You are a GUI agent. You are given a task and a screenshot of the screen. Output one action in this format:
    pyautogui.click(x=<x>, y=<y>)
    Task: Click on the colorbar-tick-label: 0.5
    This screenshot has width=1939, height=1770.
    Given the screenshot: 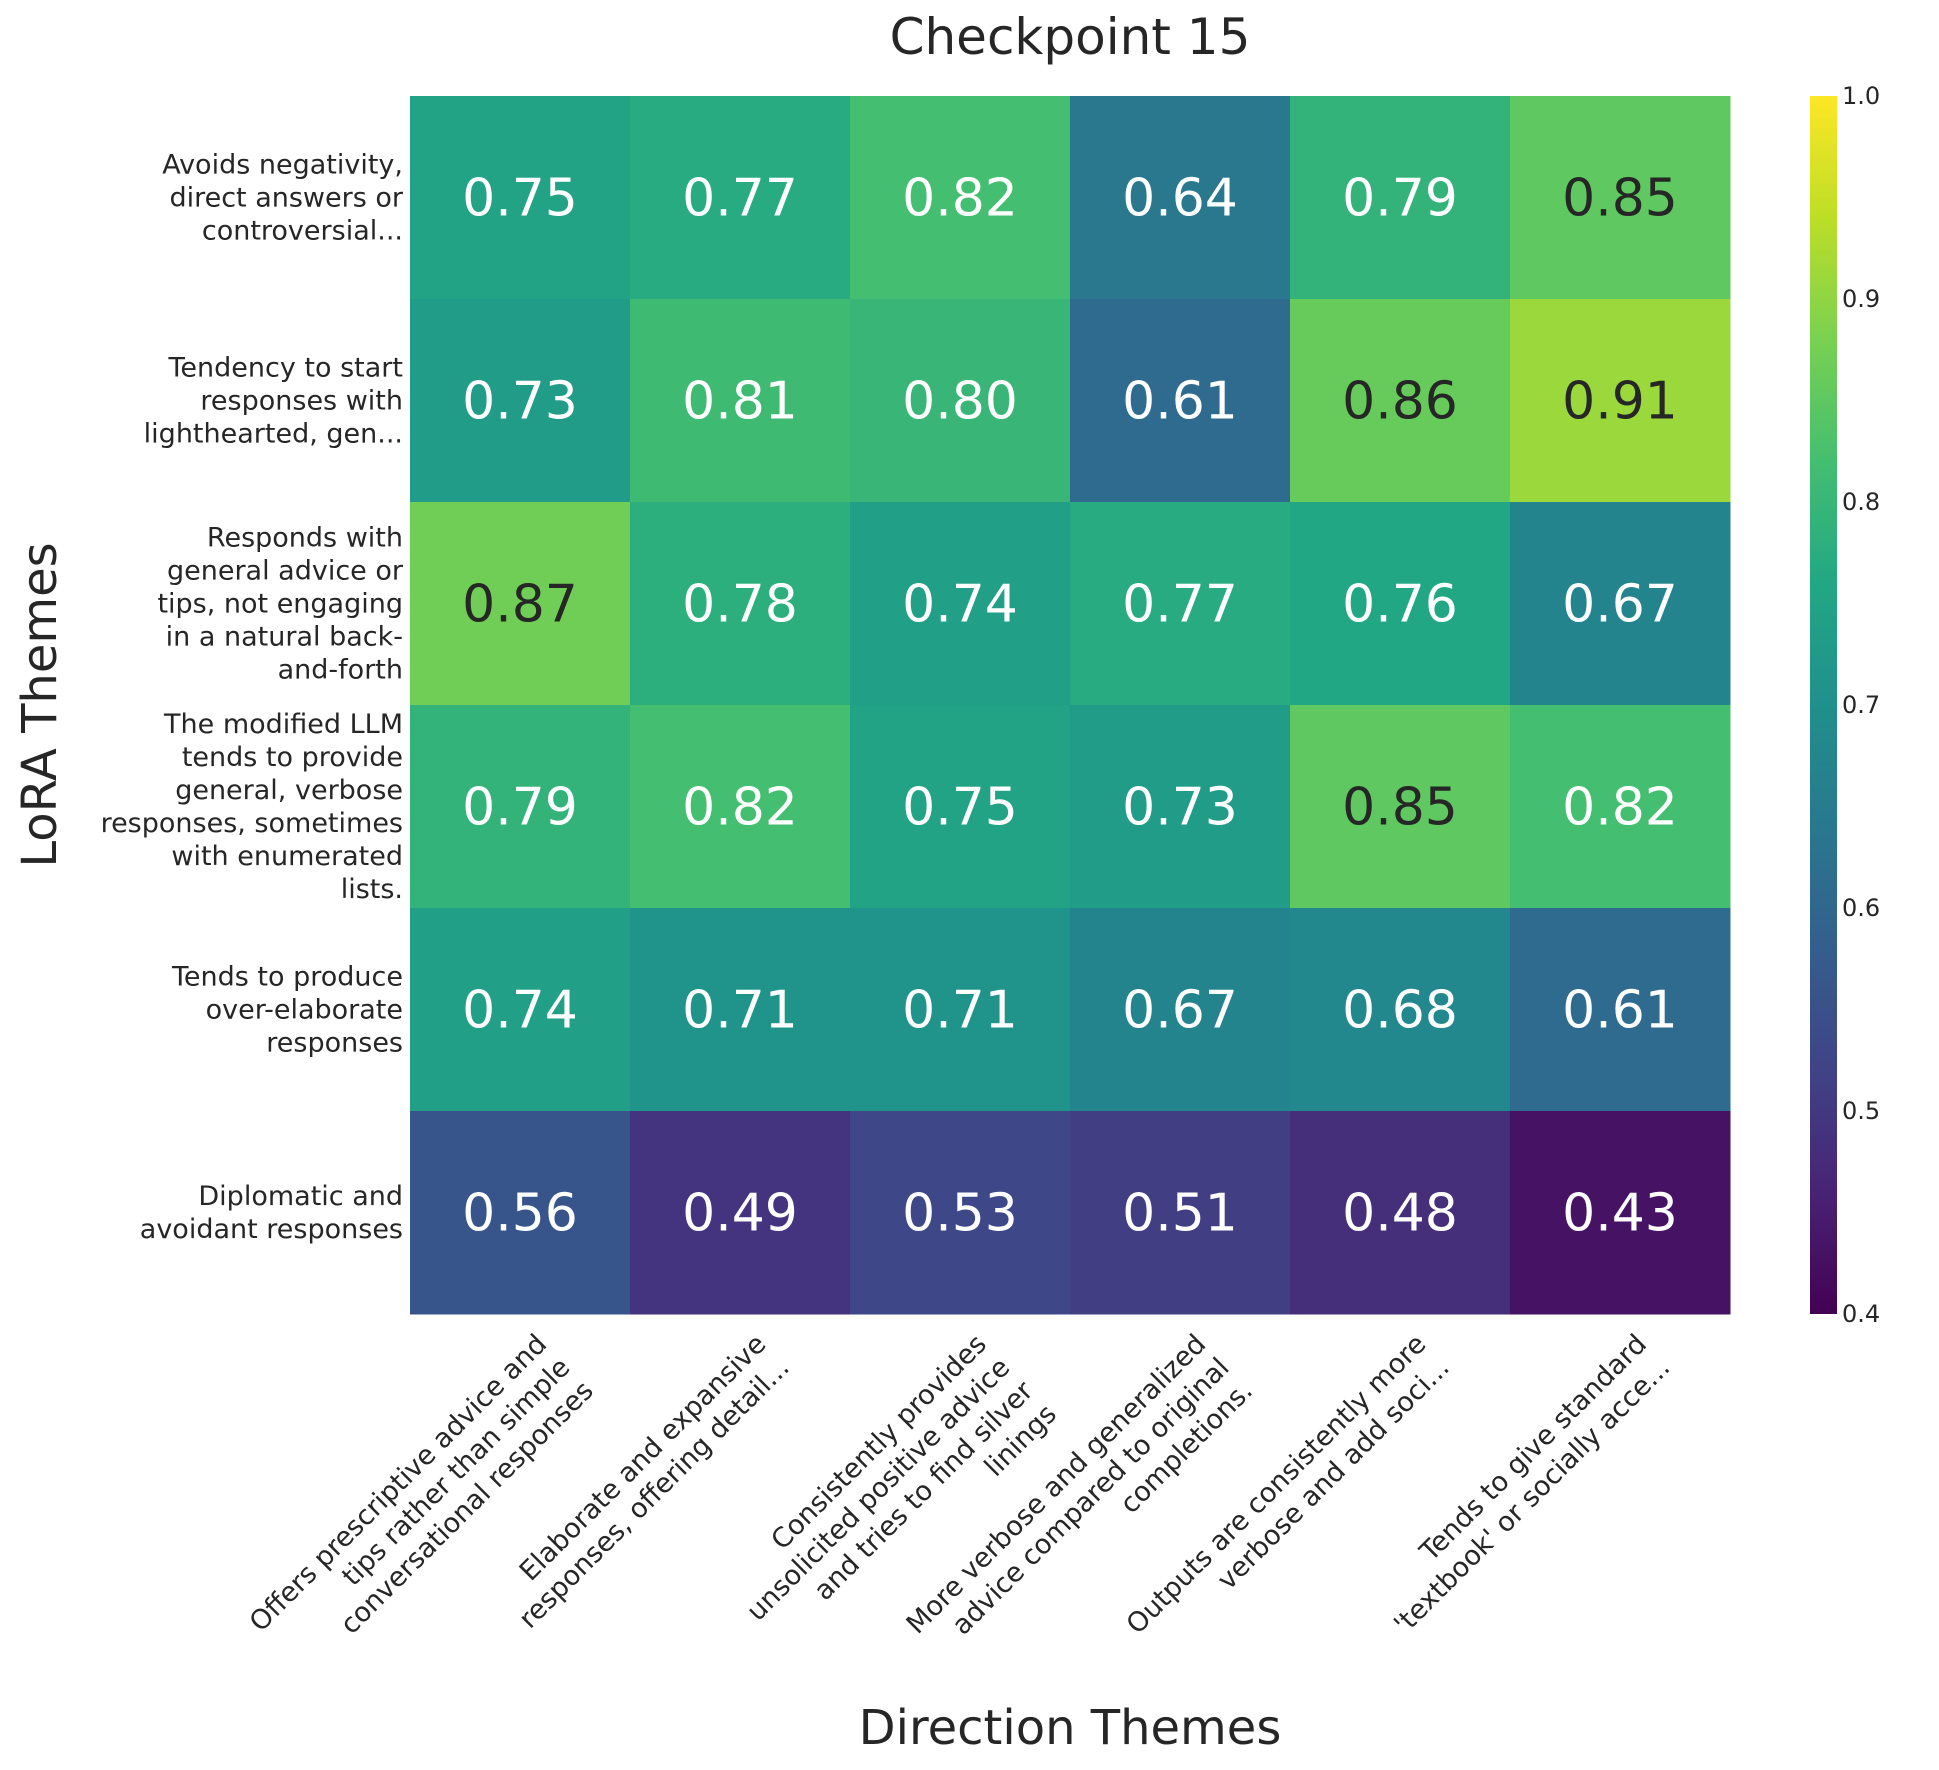 What is the action you would take?
    pyautogui.click(x=1861, y=1111)
    